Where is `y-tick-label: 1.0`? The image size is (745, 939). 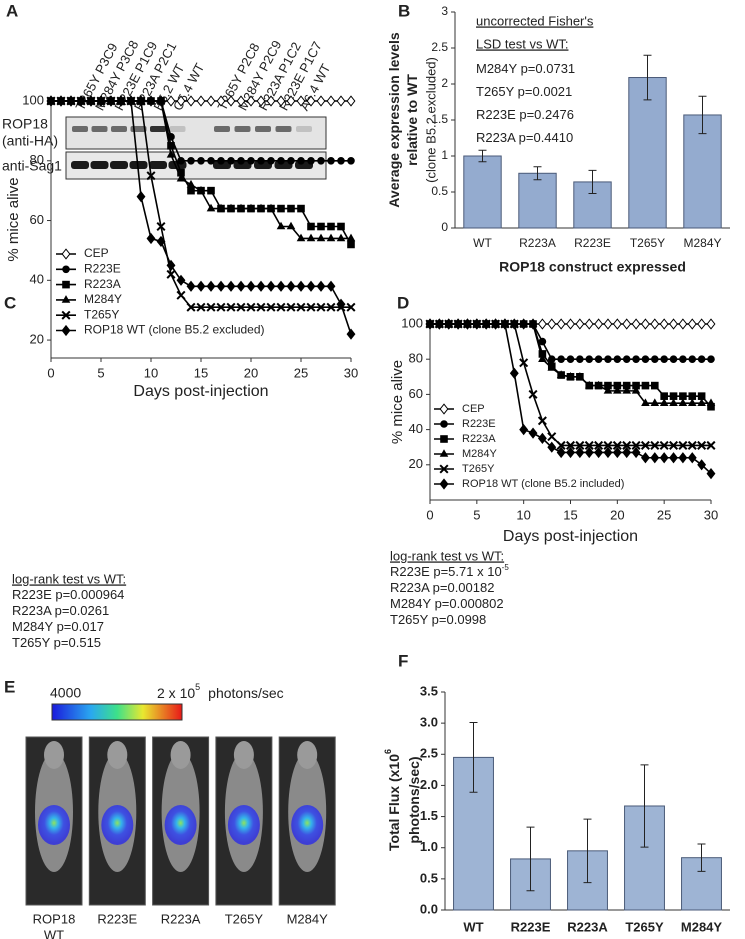
y-tick-label: 1.0 is located at coordinates (429, 846).